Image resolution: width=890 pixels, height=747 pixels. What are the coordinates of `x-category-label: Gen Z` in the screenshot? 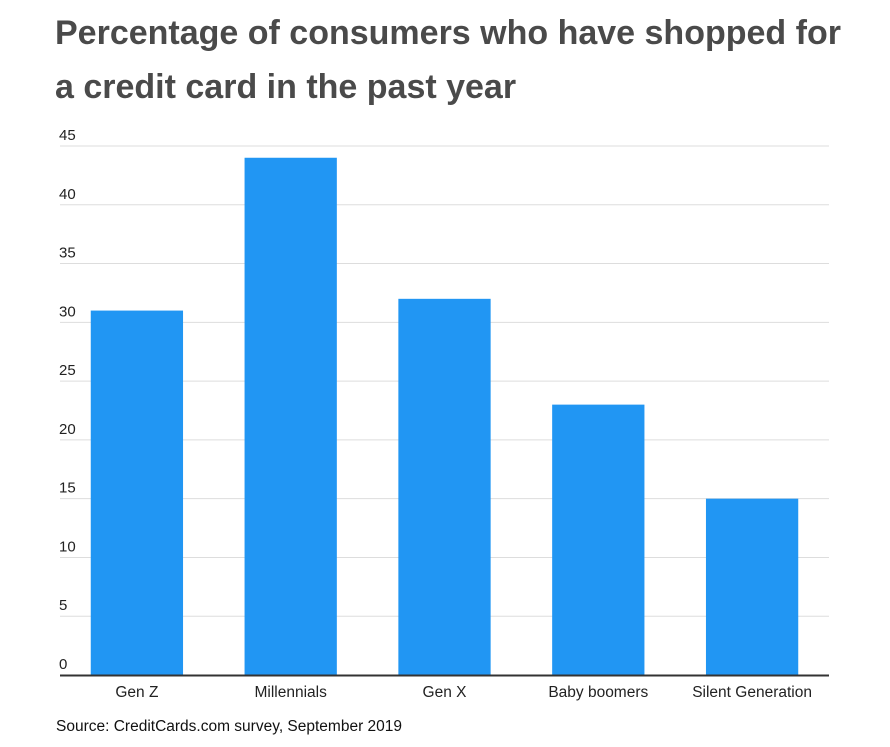 It's located at (136, 692).